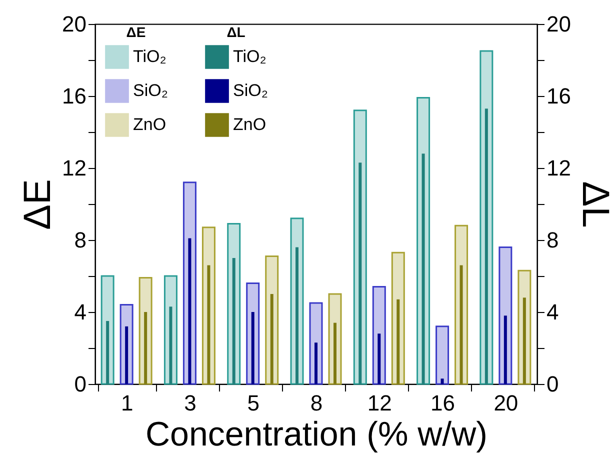  What do you see at coordinates (80, 312) in the screenshot?
I see `y-tick-label: 4` at bounding box center [80, 312].